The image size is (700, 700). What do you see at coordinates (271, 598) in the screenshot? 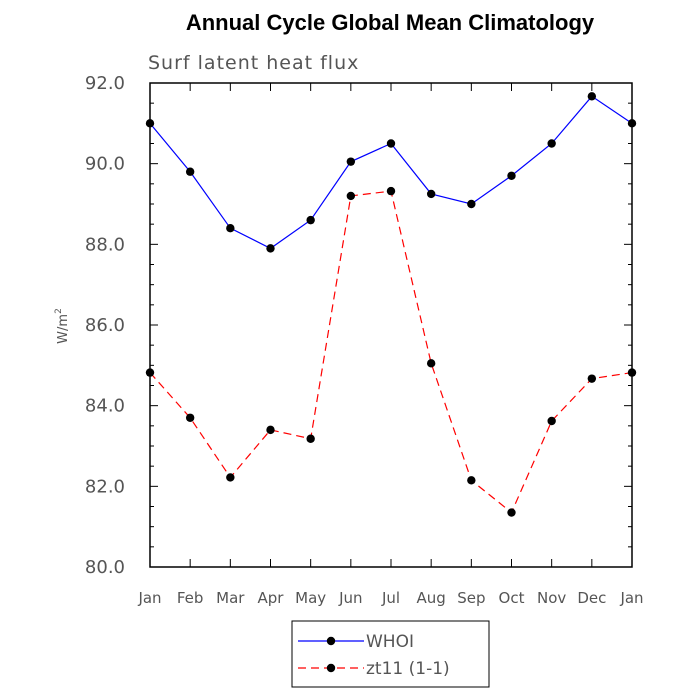
I see `x-tick-label: Apr` at bounding box center [271, 598].